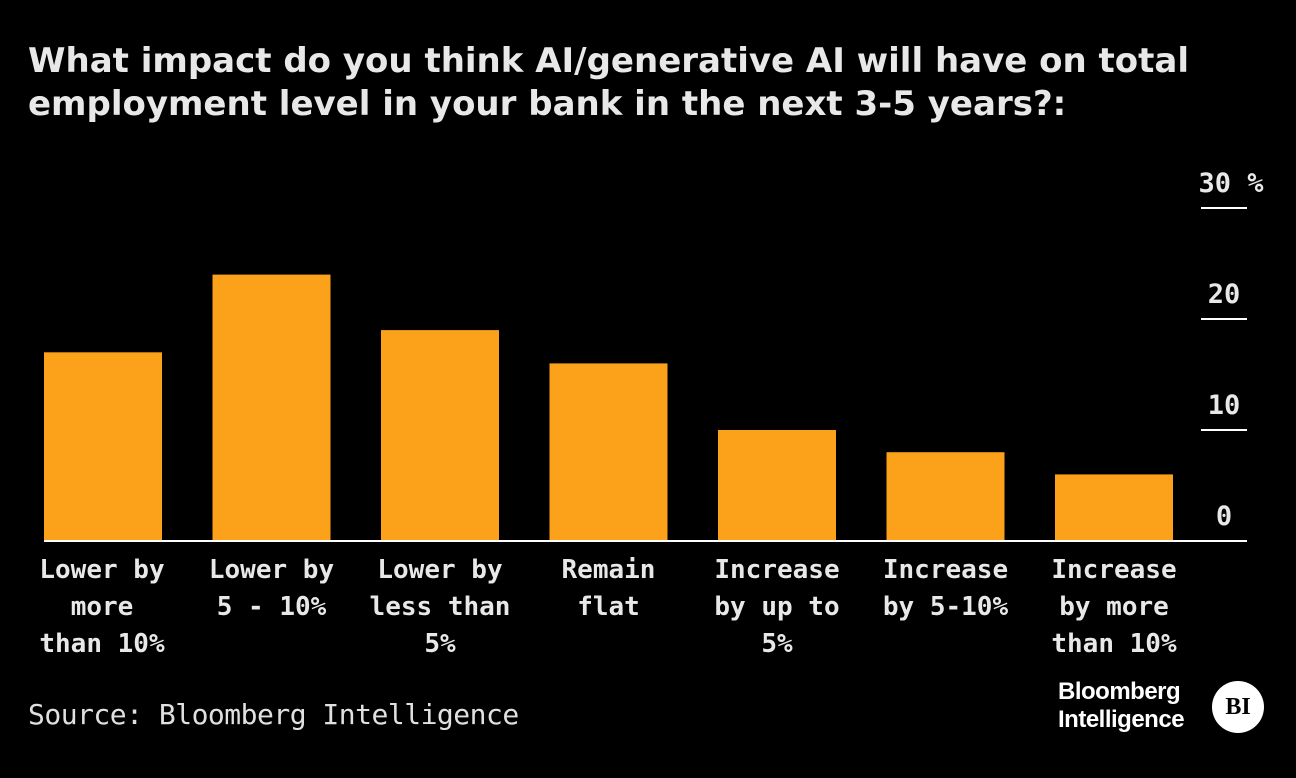 The height and width of the screenshot is (778, 1296). I want to click on y-tick-label-0: 0, so click(1224, 516).